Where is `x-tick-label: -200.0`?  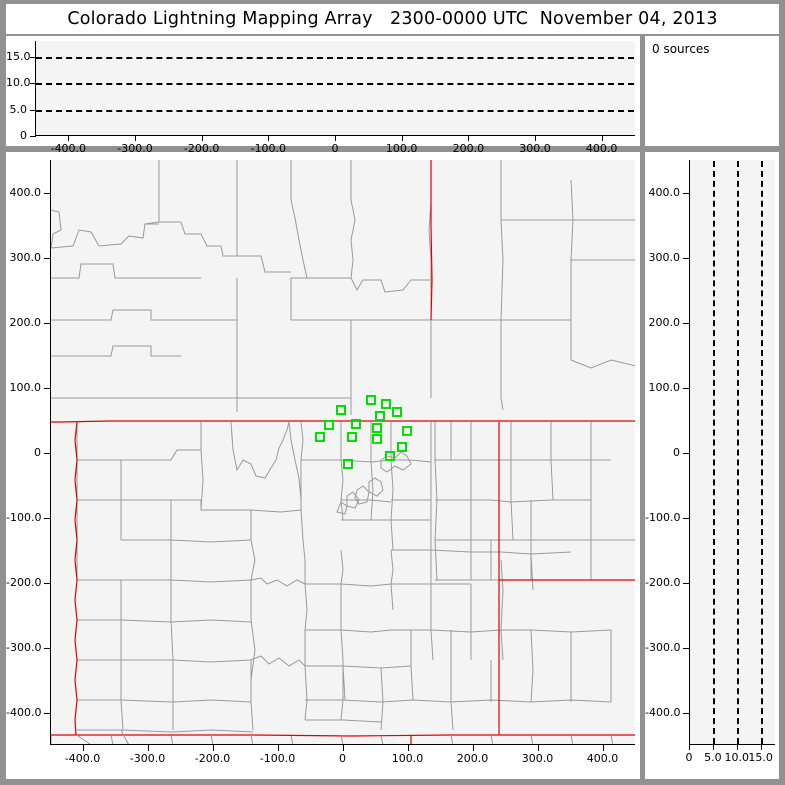 x-tick-label: -200.0 is located at coordinates (201, 148).